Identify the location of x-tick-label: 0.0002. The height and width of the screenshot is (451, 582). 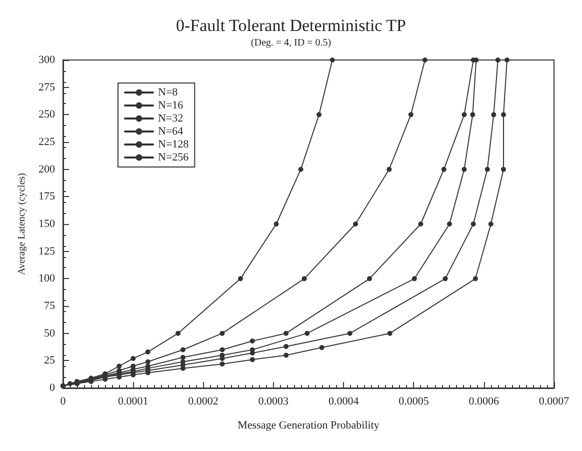
(203, 402).